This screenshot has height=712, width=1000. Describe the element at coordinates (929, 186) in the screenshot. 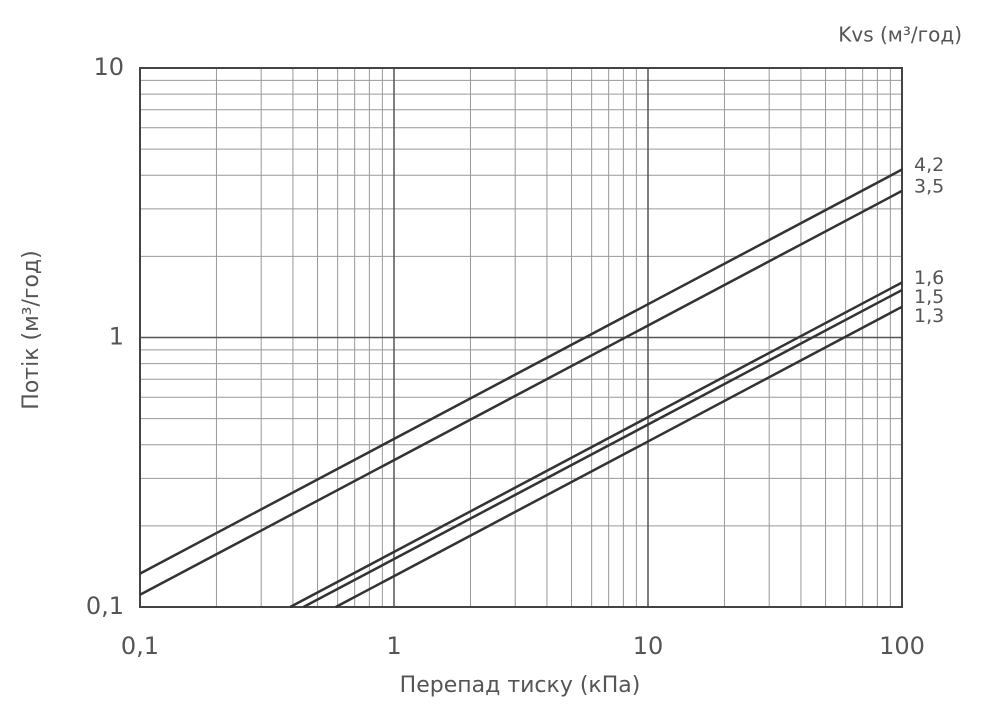

I see `legend-label: 3,5` at that location.